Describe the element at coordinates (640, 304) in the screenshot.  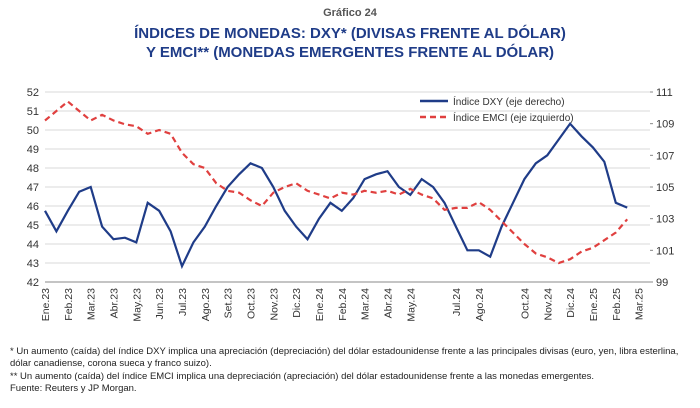
I see `x-tick-label: Mar.25` at that location.